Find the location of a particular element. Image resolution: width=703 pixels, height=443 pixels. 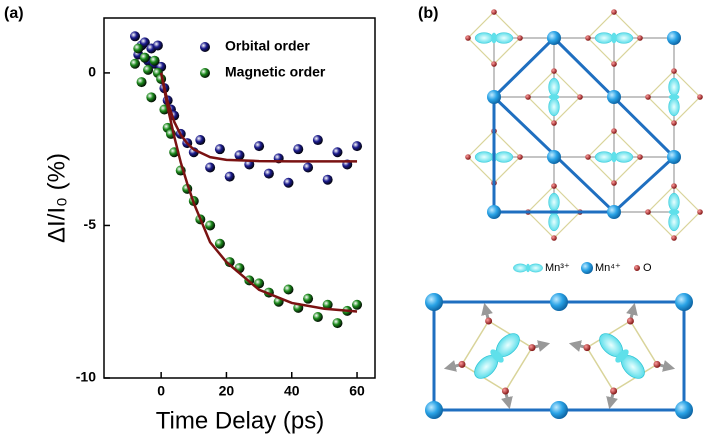

panel-label: (a) is located at coordinates (14, 13).